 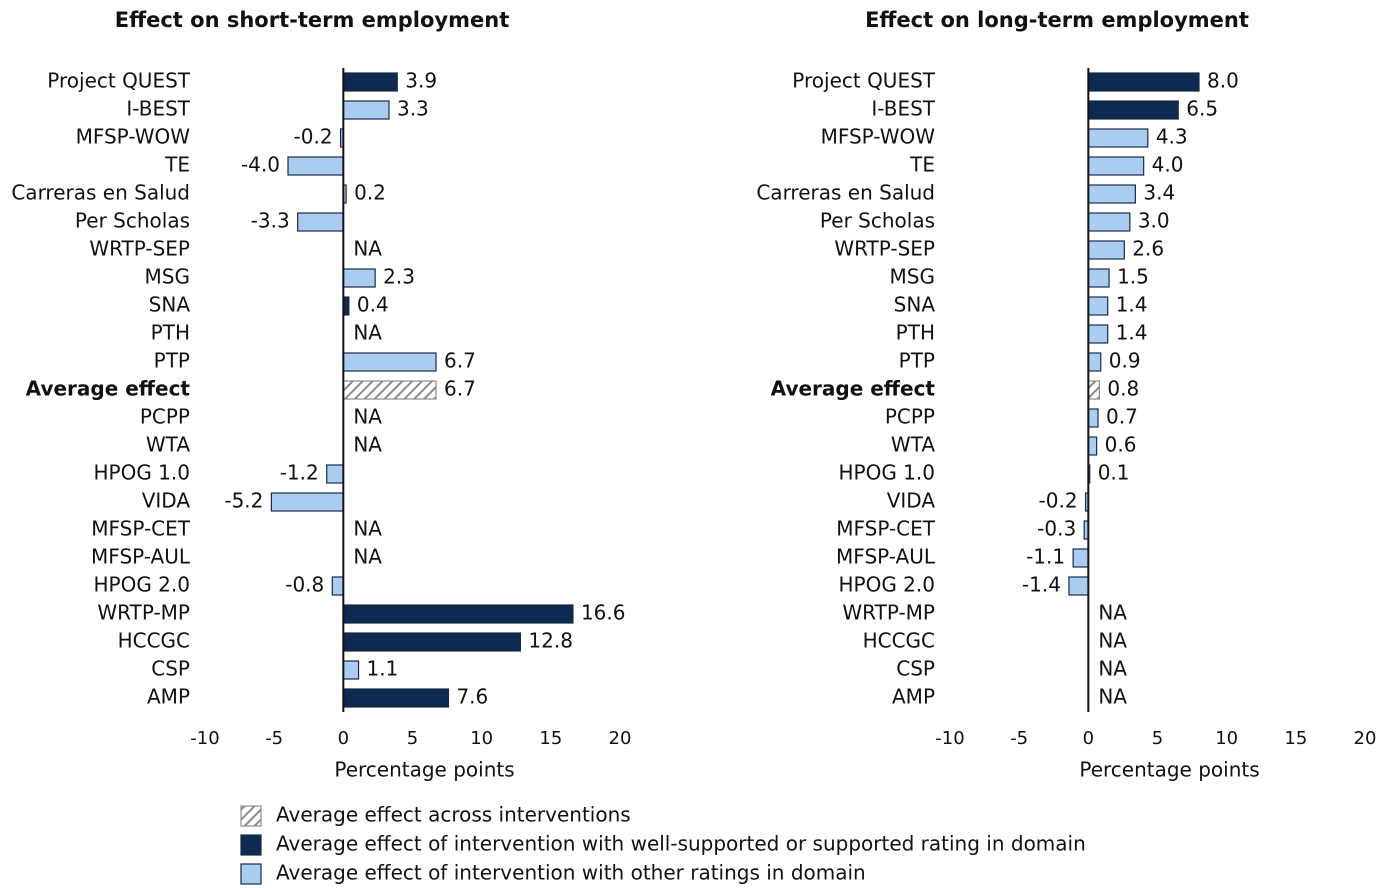 I want to click on y-tick-label: Average effect, so click(x=853, y=389).